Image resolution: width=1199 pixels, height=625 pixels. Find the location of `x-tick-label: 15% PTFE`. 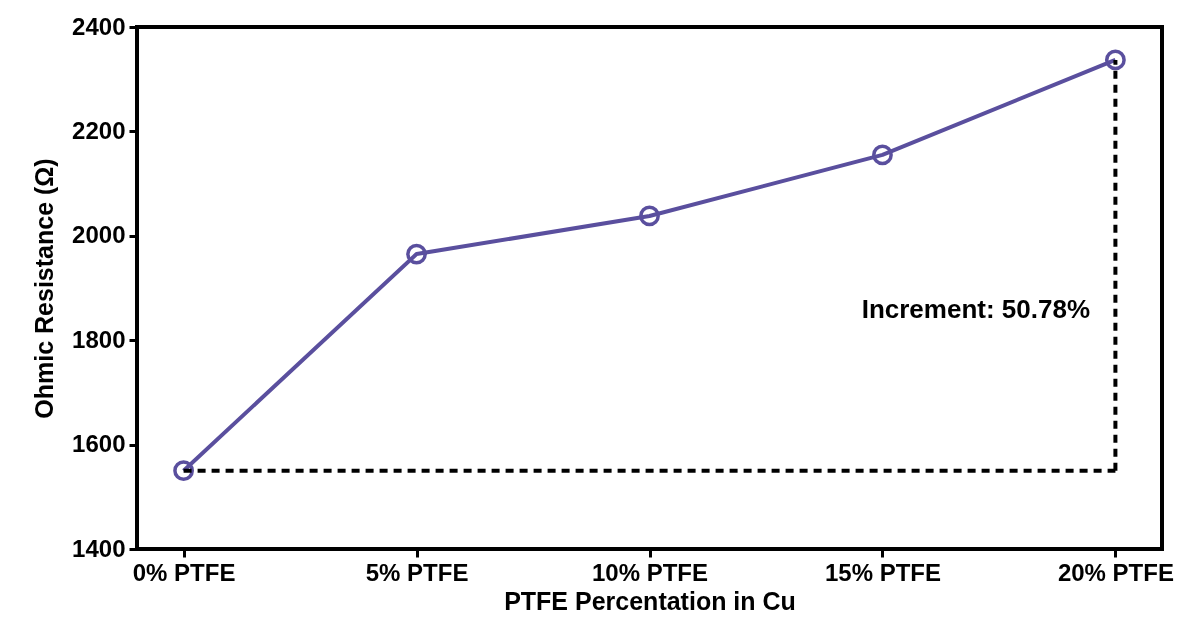

x-tick-label: 15% PTFE is located at coordinates (882, 572).